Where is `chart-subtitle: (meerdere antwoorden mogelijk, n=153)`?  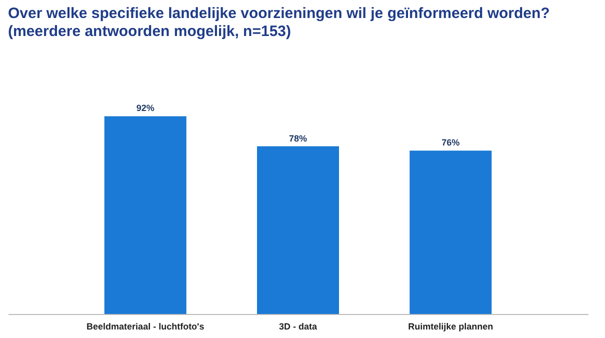 chart-subtitle: (meerdere antwoorden mogelijk, n=153) is located at coordinates (150, 31).